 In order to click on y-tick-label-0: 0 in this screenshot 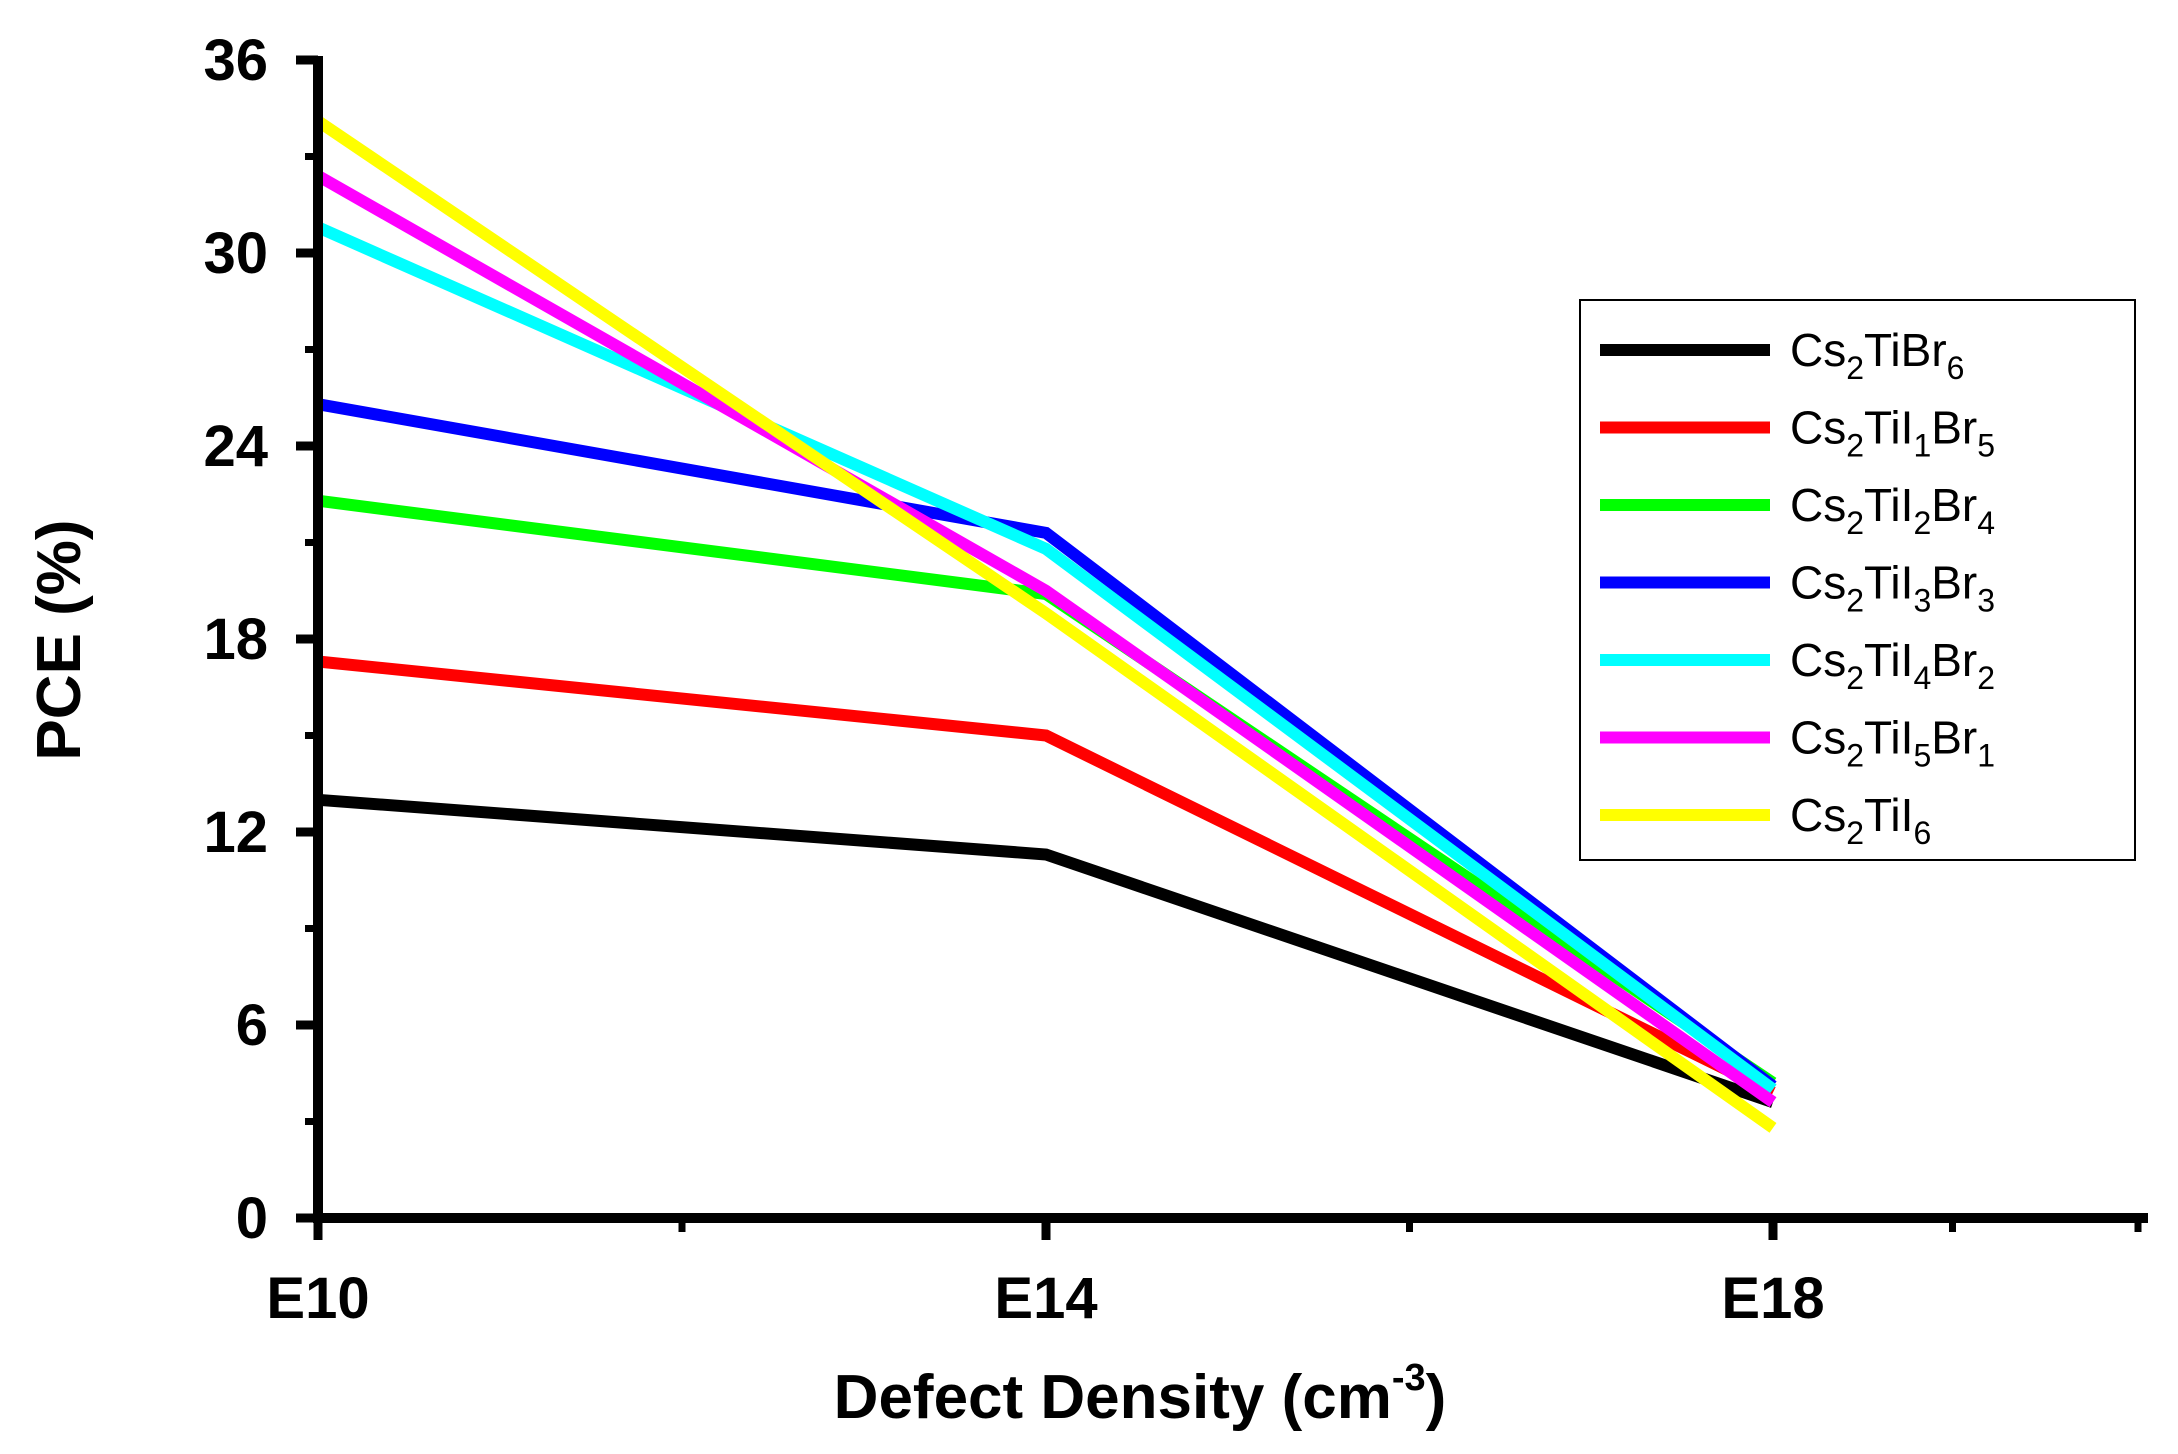, I will do `click(252, 1218)`.